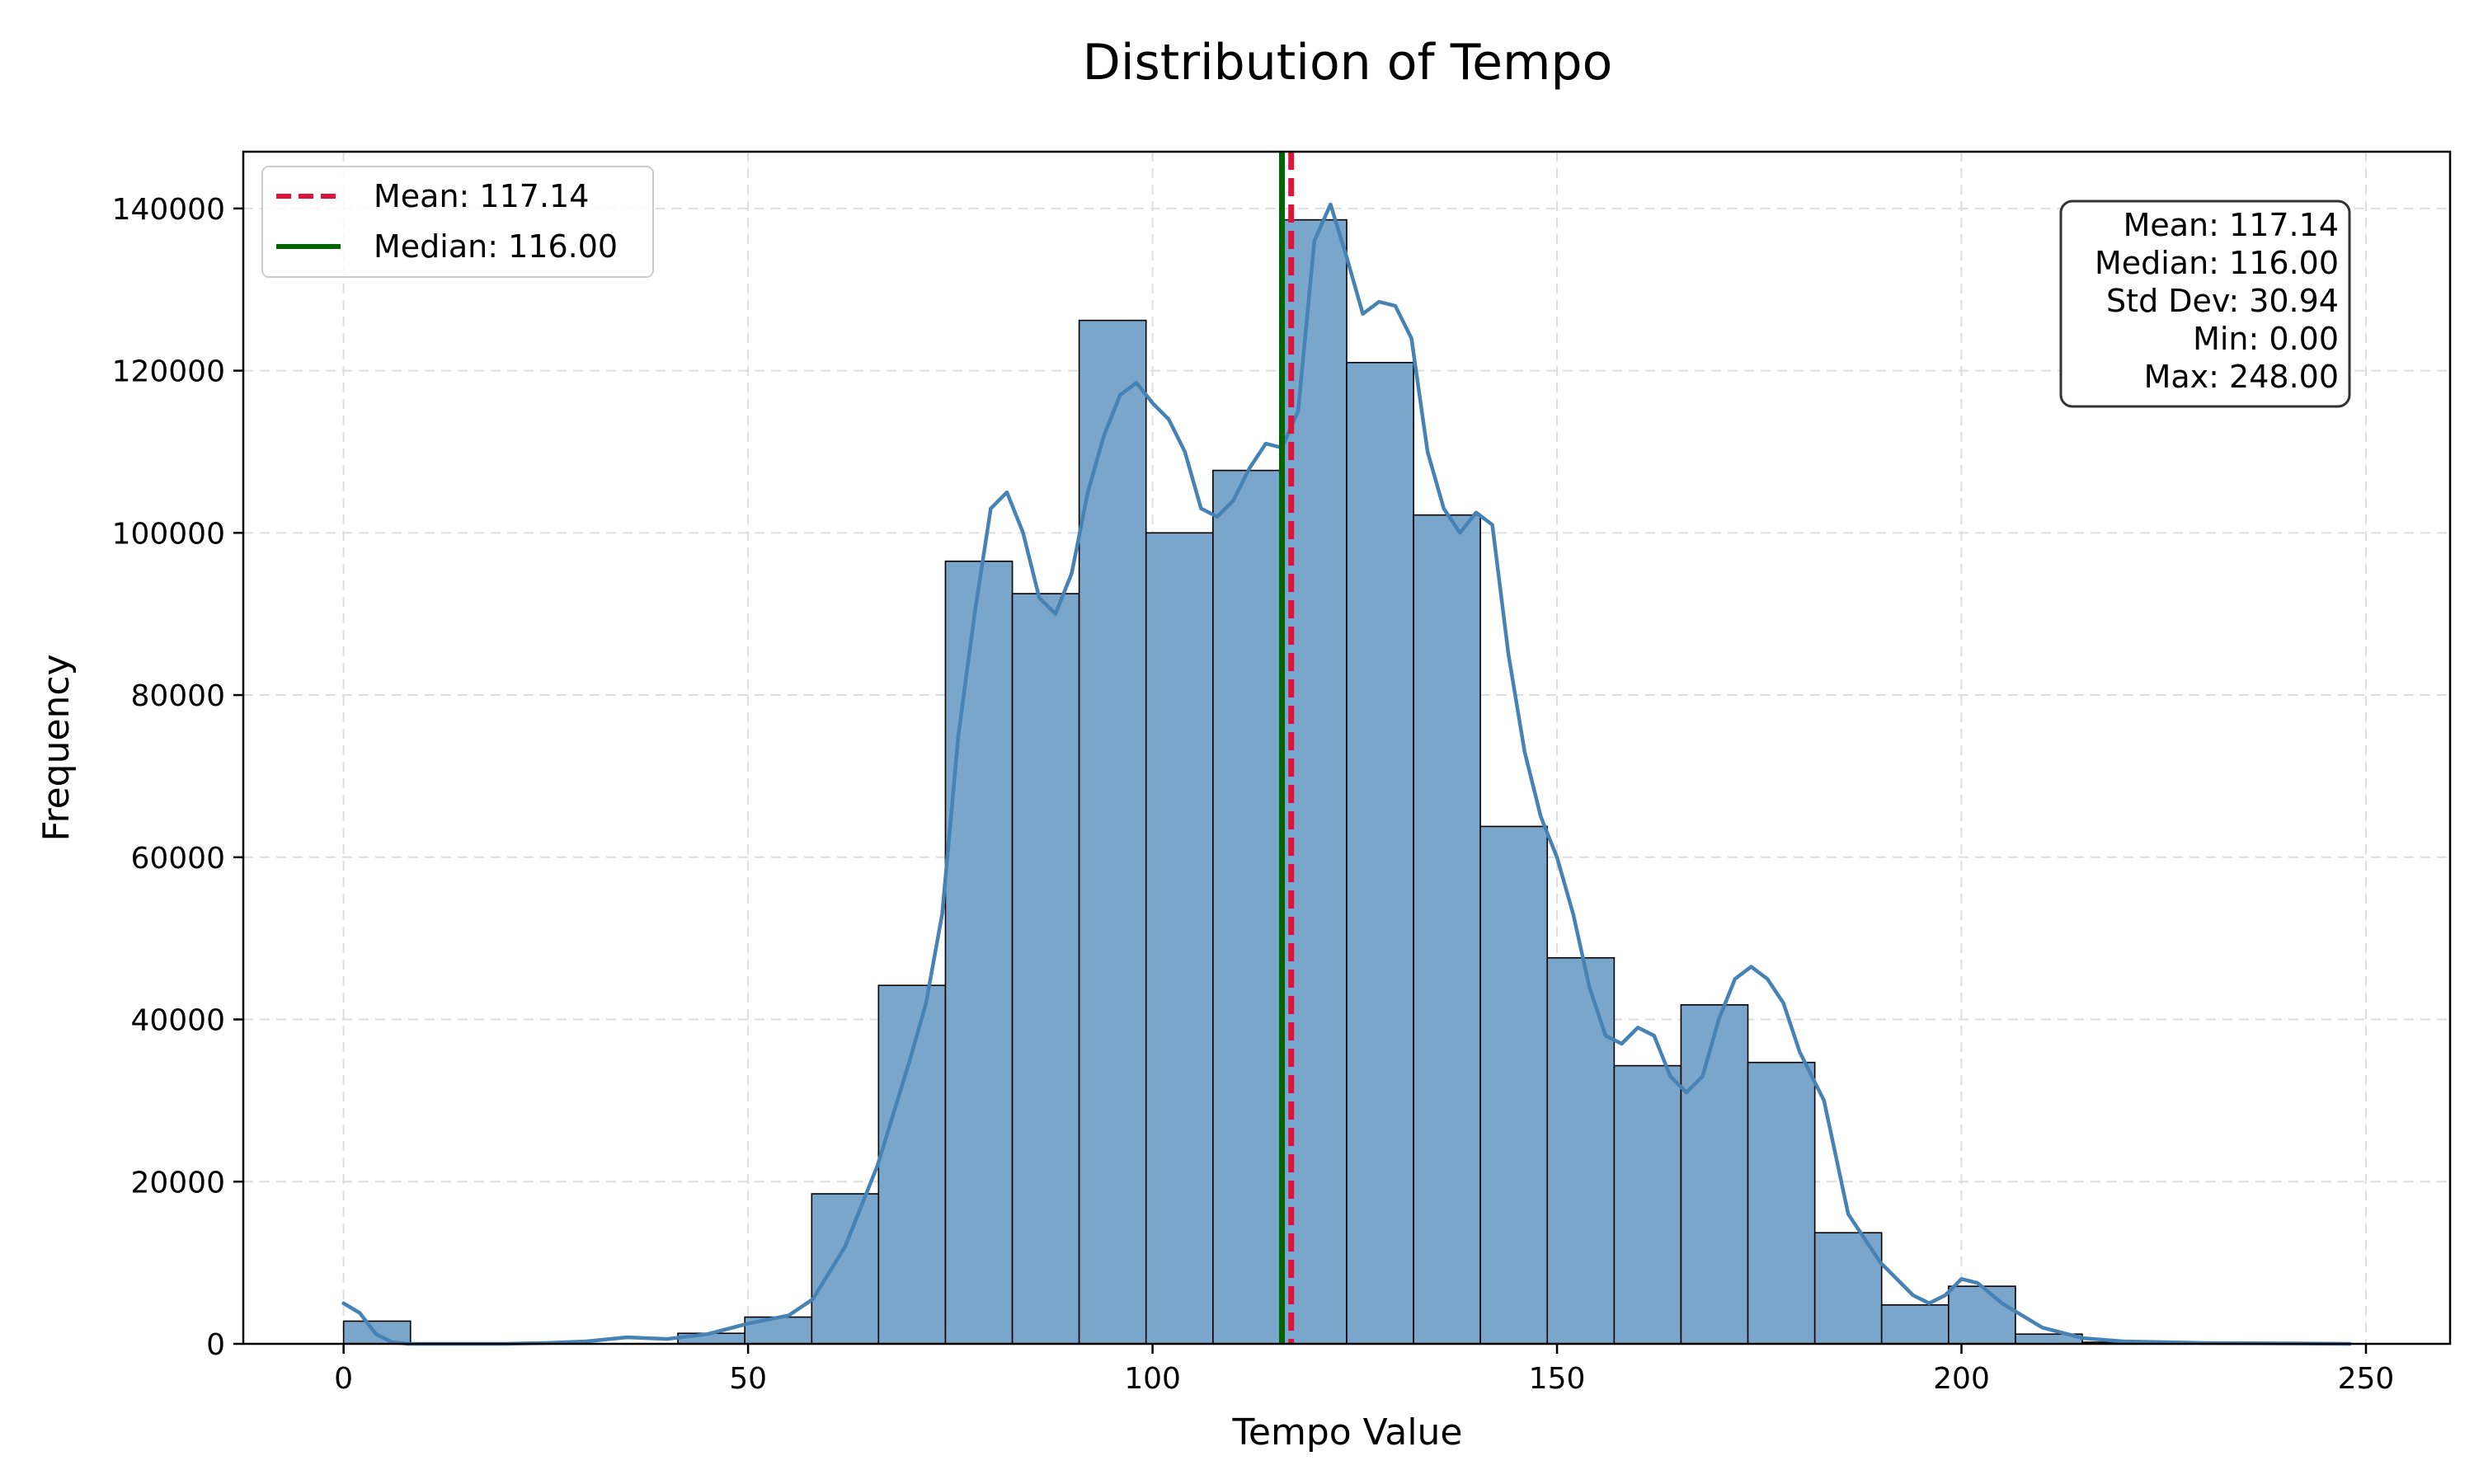  I want to click on stats-min: Min: 0.00, so click(2266, 339).